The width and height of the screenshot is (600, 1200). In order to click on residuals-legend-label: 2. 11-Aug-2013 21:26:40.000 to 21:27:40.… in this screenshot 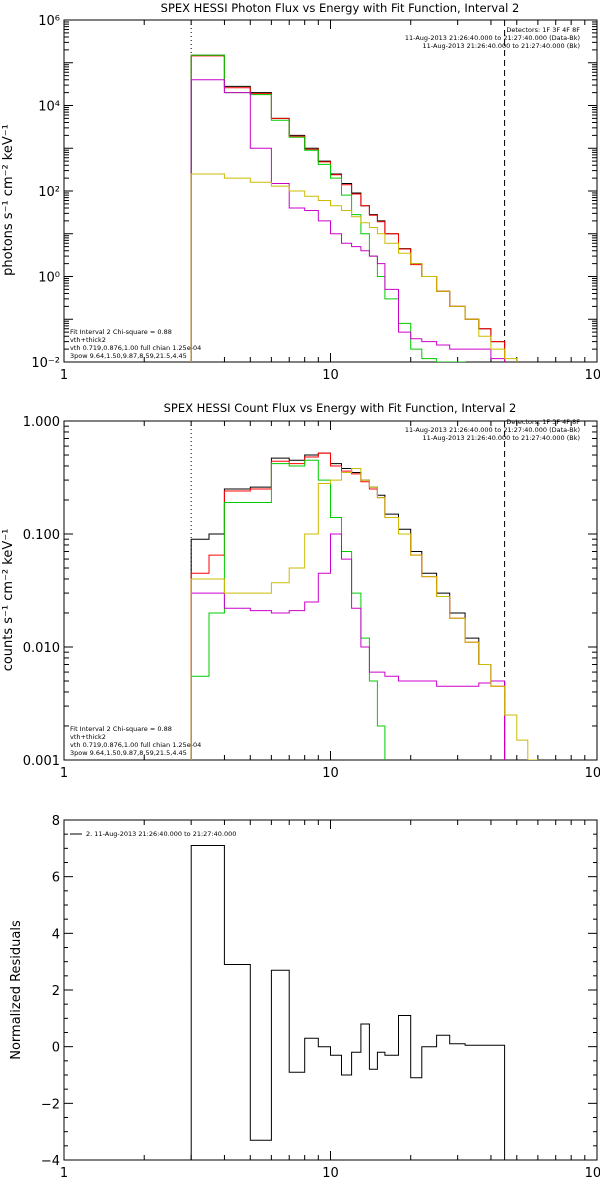, I will do `click(161, 834)`.